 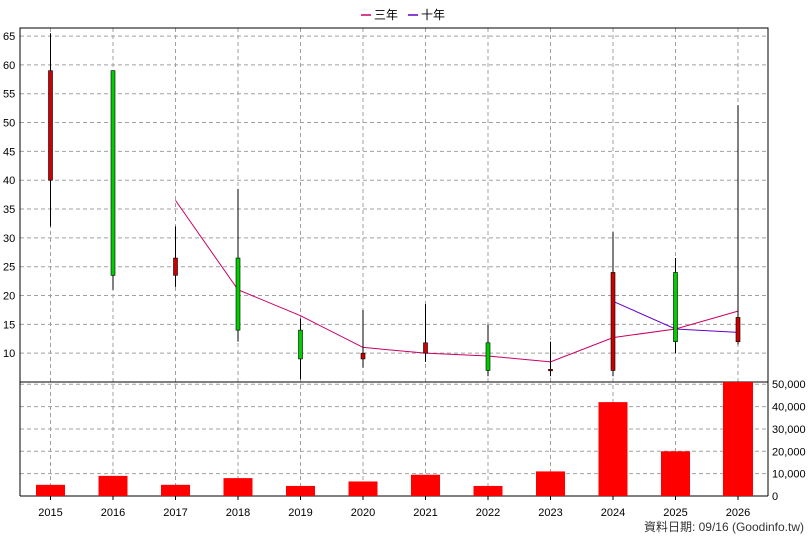 I want to click on price-tick-label: 45, so click(x=9, y=152).